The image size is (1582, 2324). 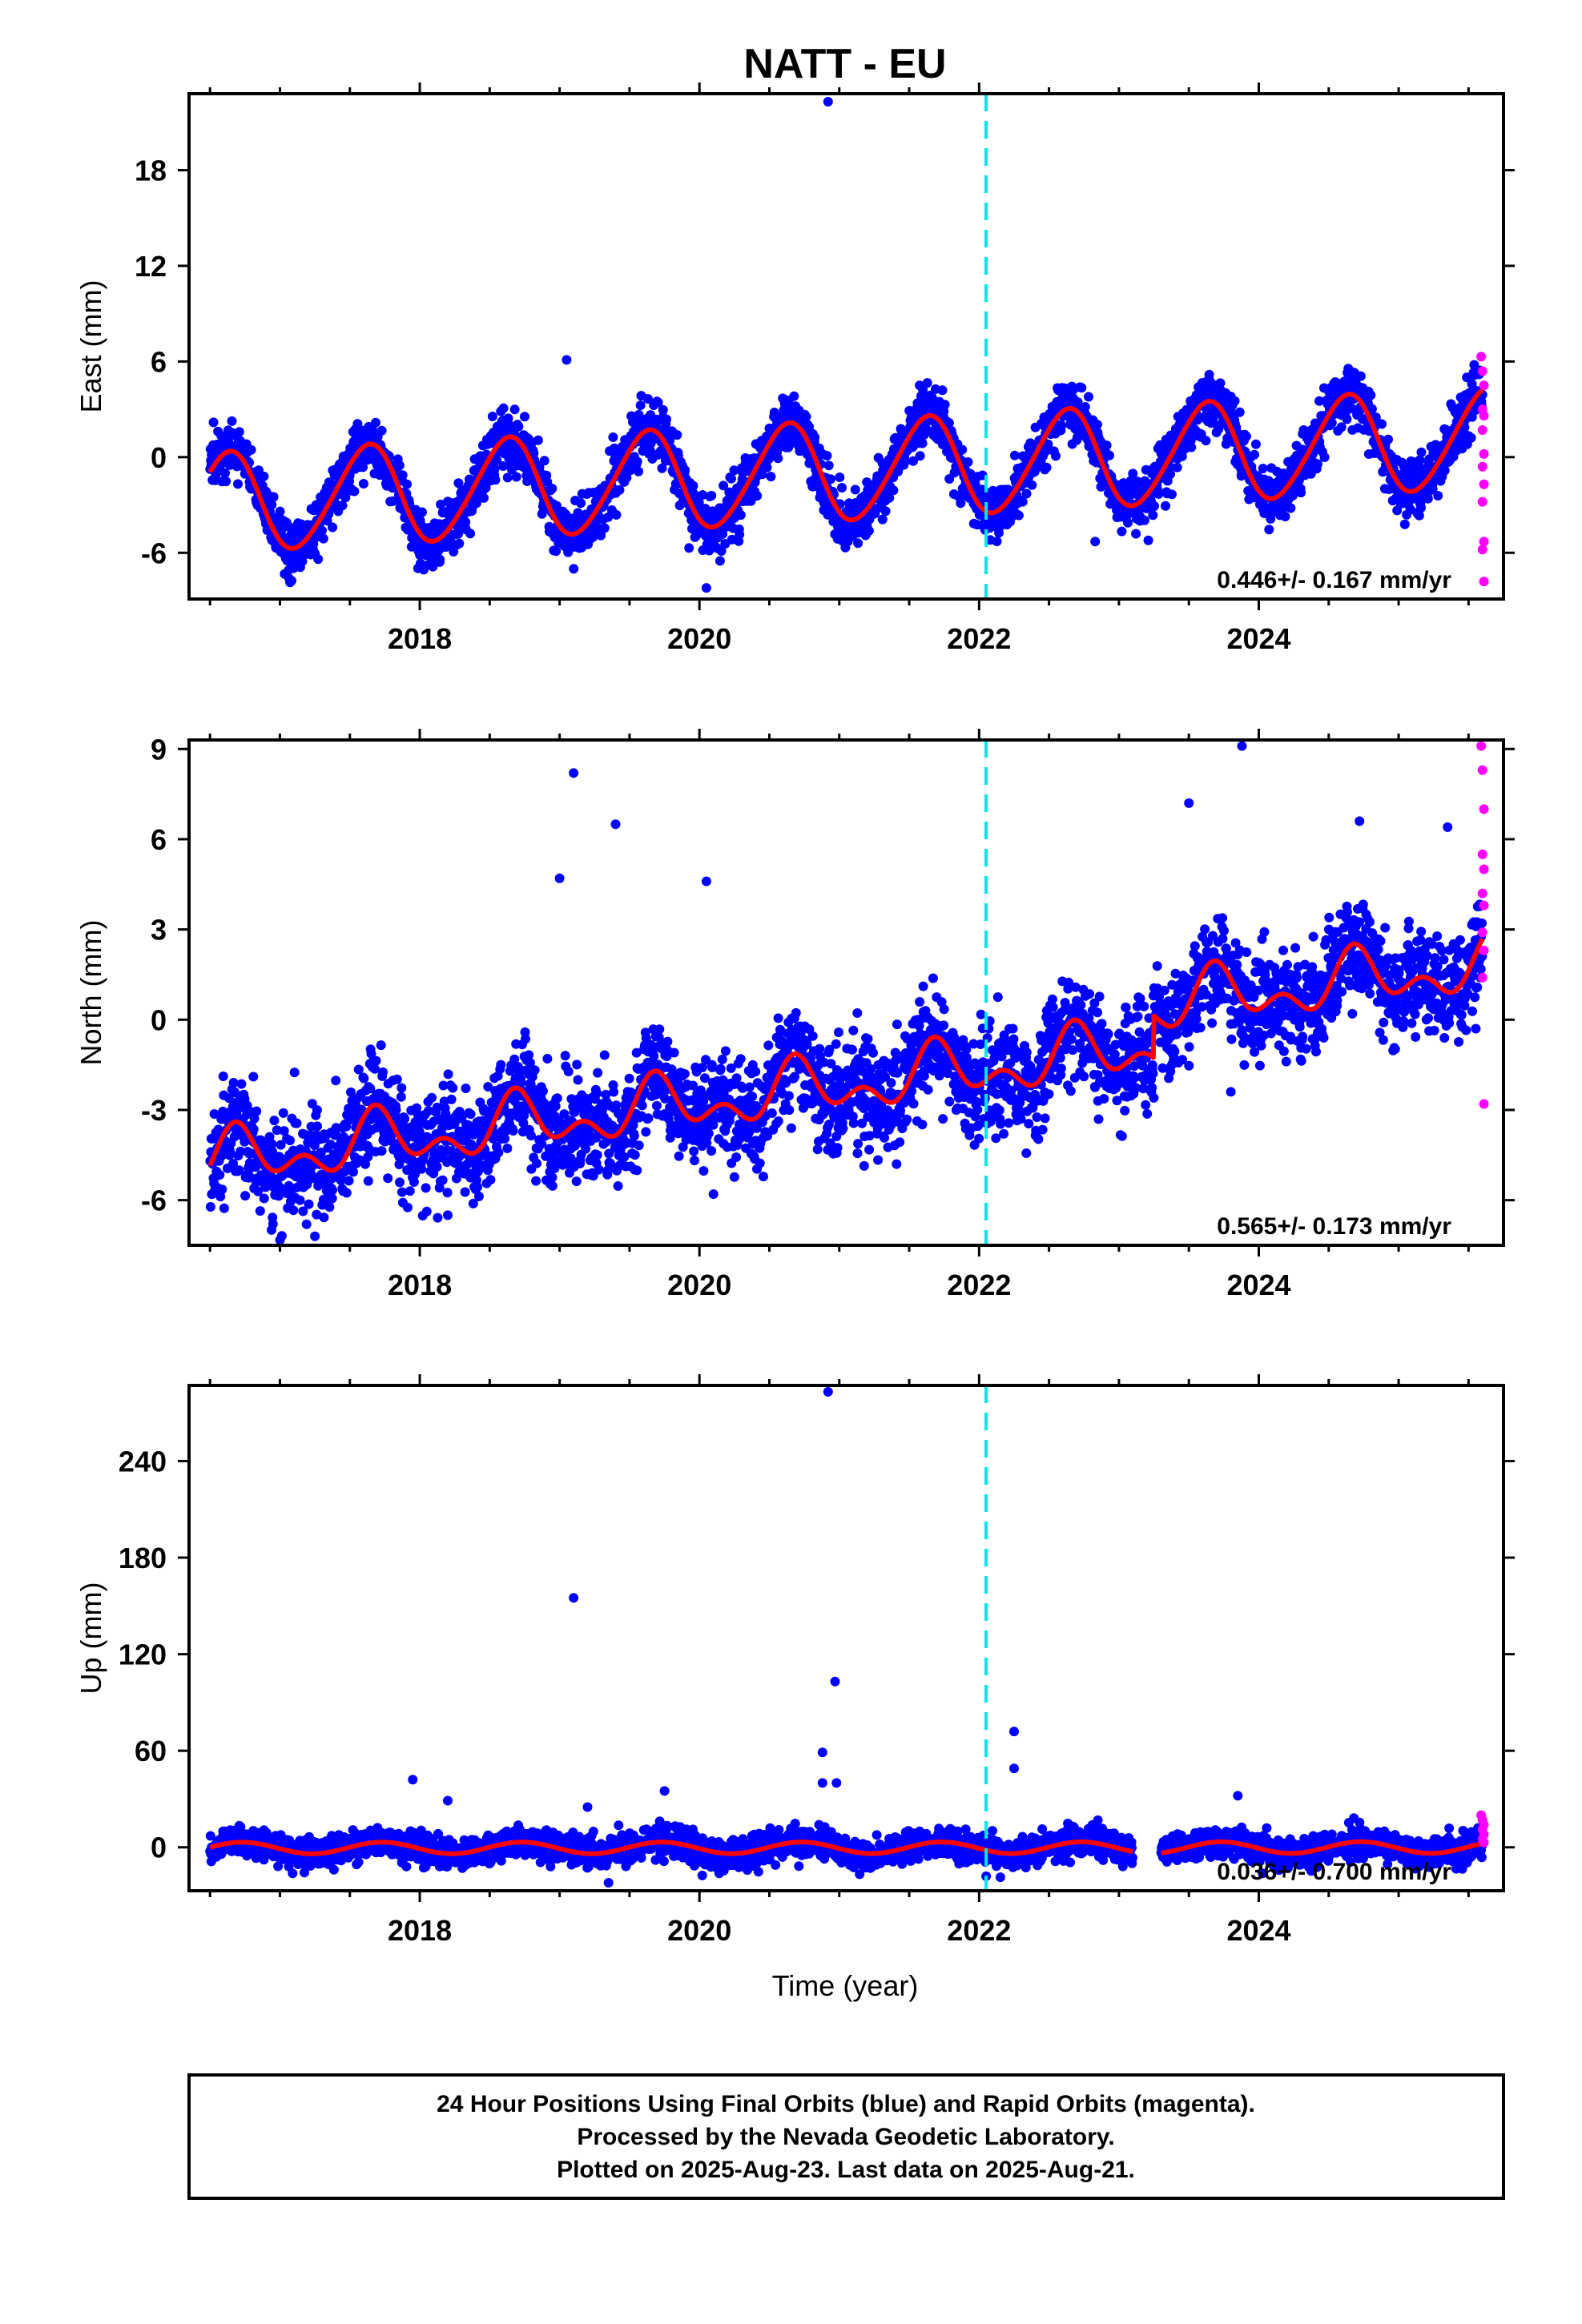 What do you see at coordinates (154, 553) in the screenshot?
I see `y-tick-label: -6` at bounding box center [154, 553].